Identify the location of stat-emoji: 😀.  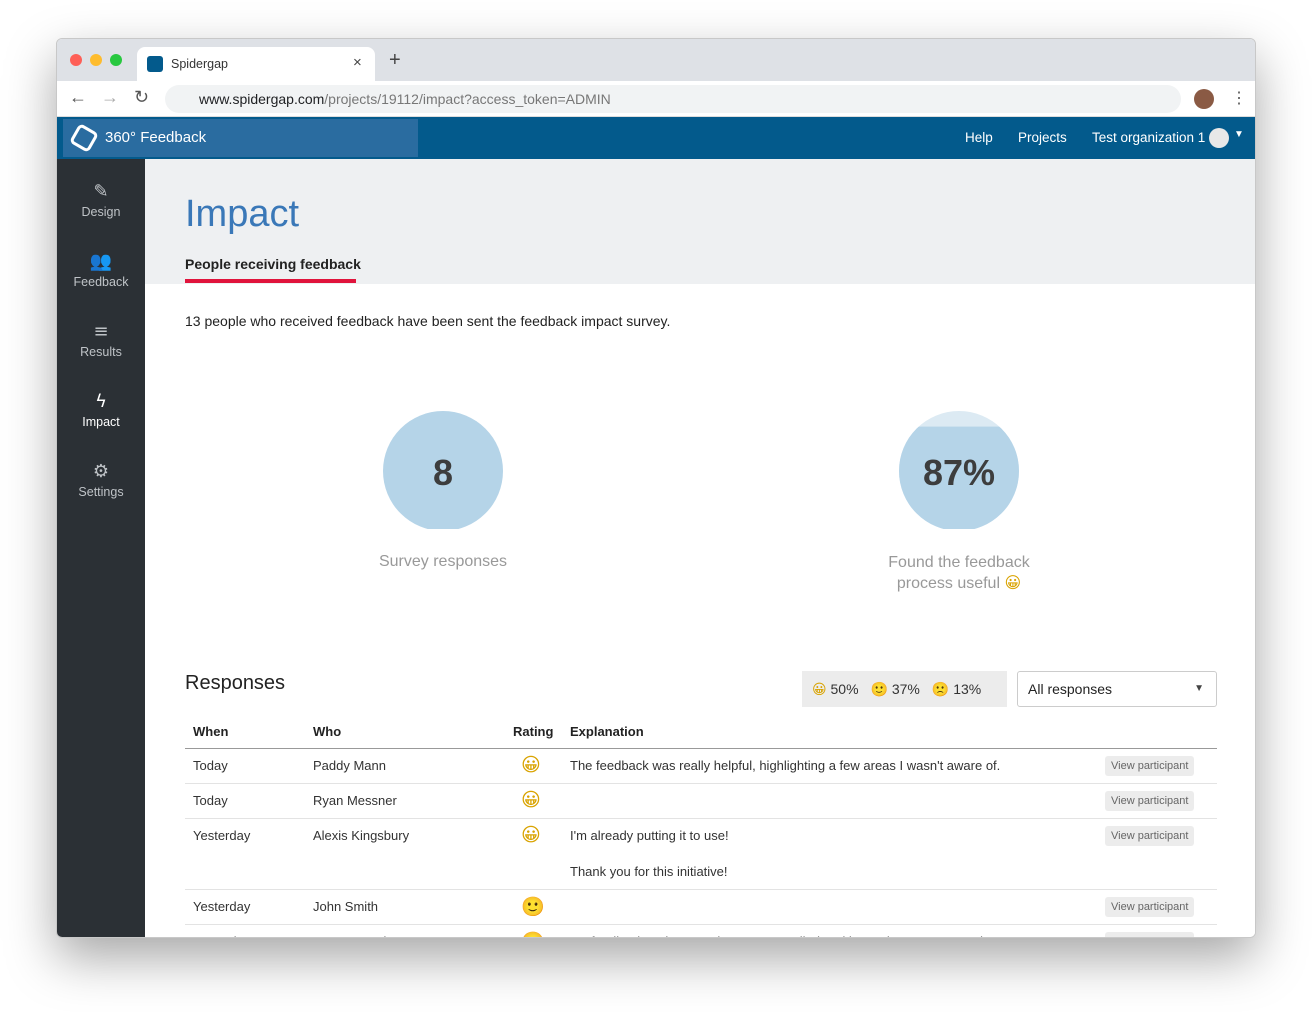
(1013, 582).